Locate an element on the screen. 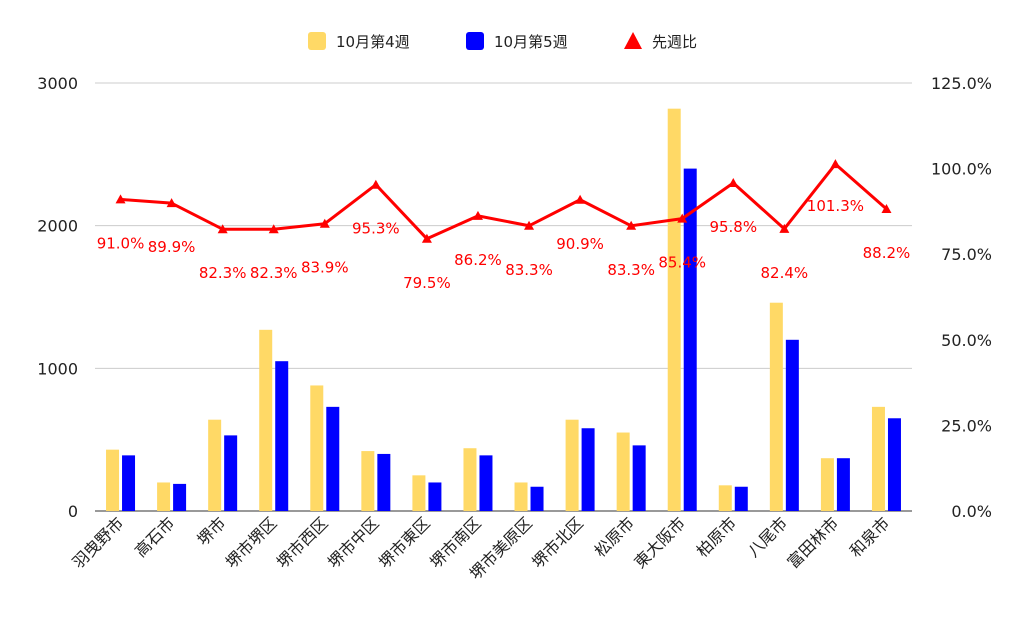  x-category-label: 堺市西区 is located at coordinates (302, 542).